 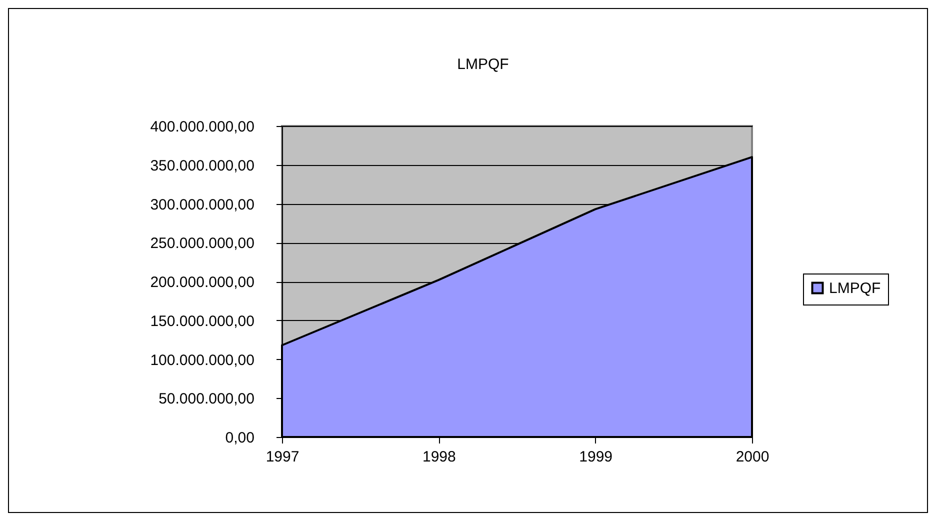 I want to click on y-tick-label: 200.000.000,00, so click(x=202, y=282).